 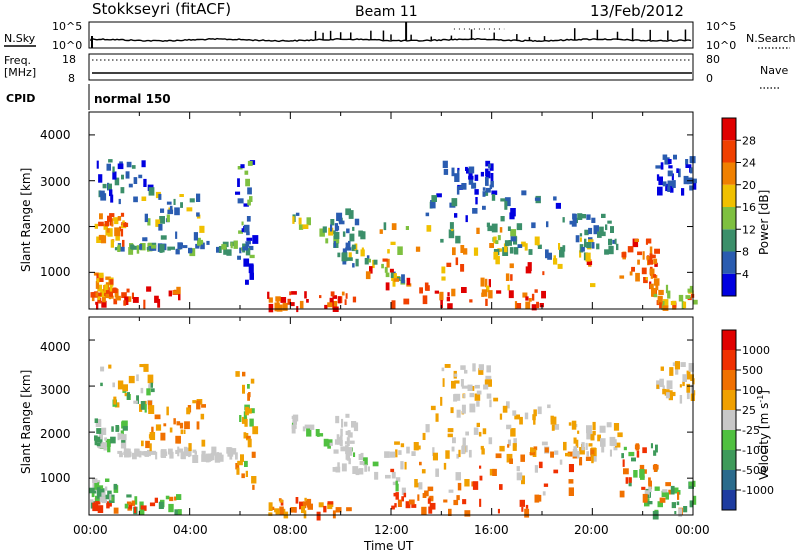 I want to click on colorbar-tick-label: -100, so click(x=754, y=450).